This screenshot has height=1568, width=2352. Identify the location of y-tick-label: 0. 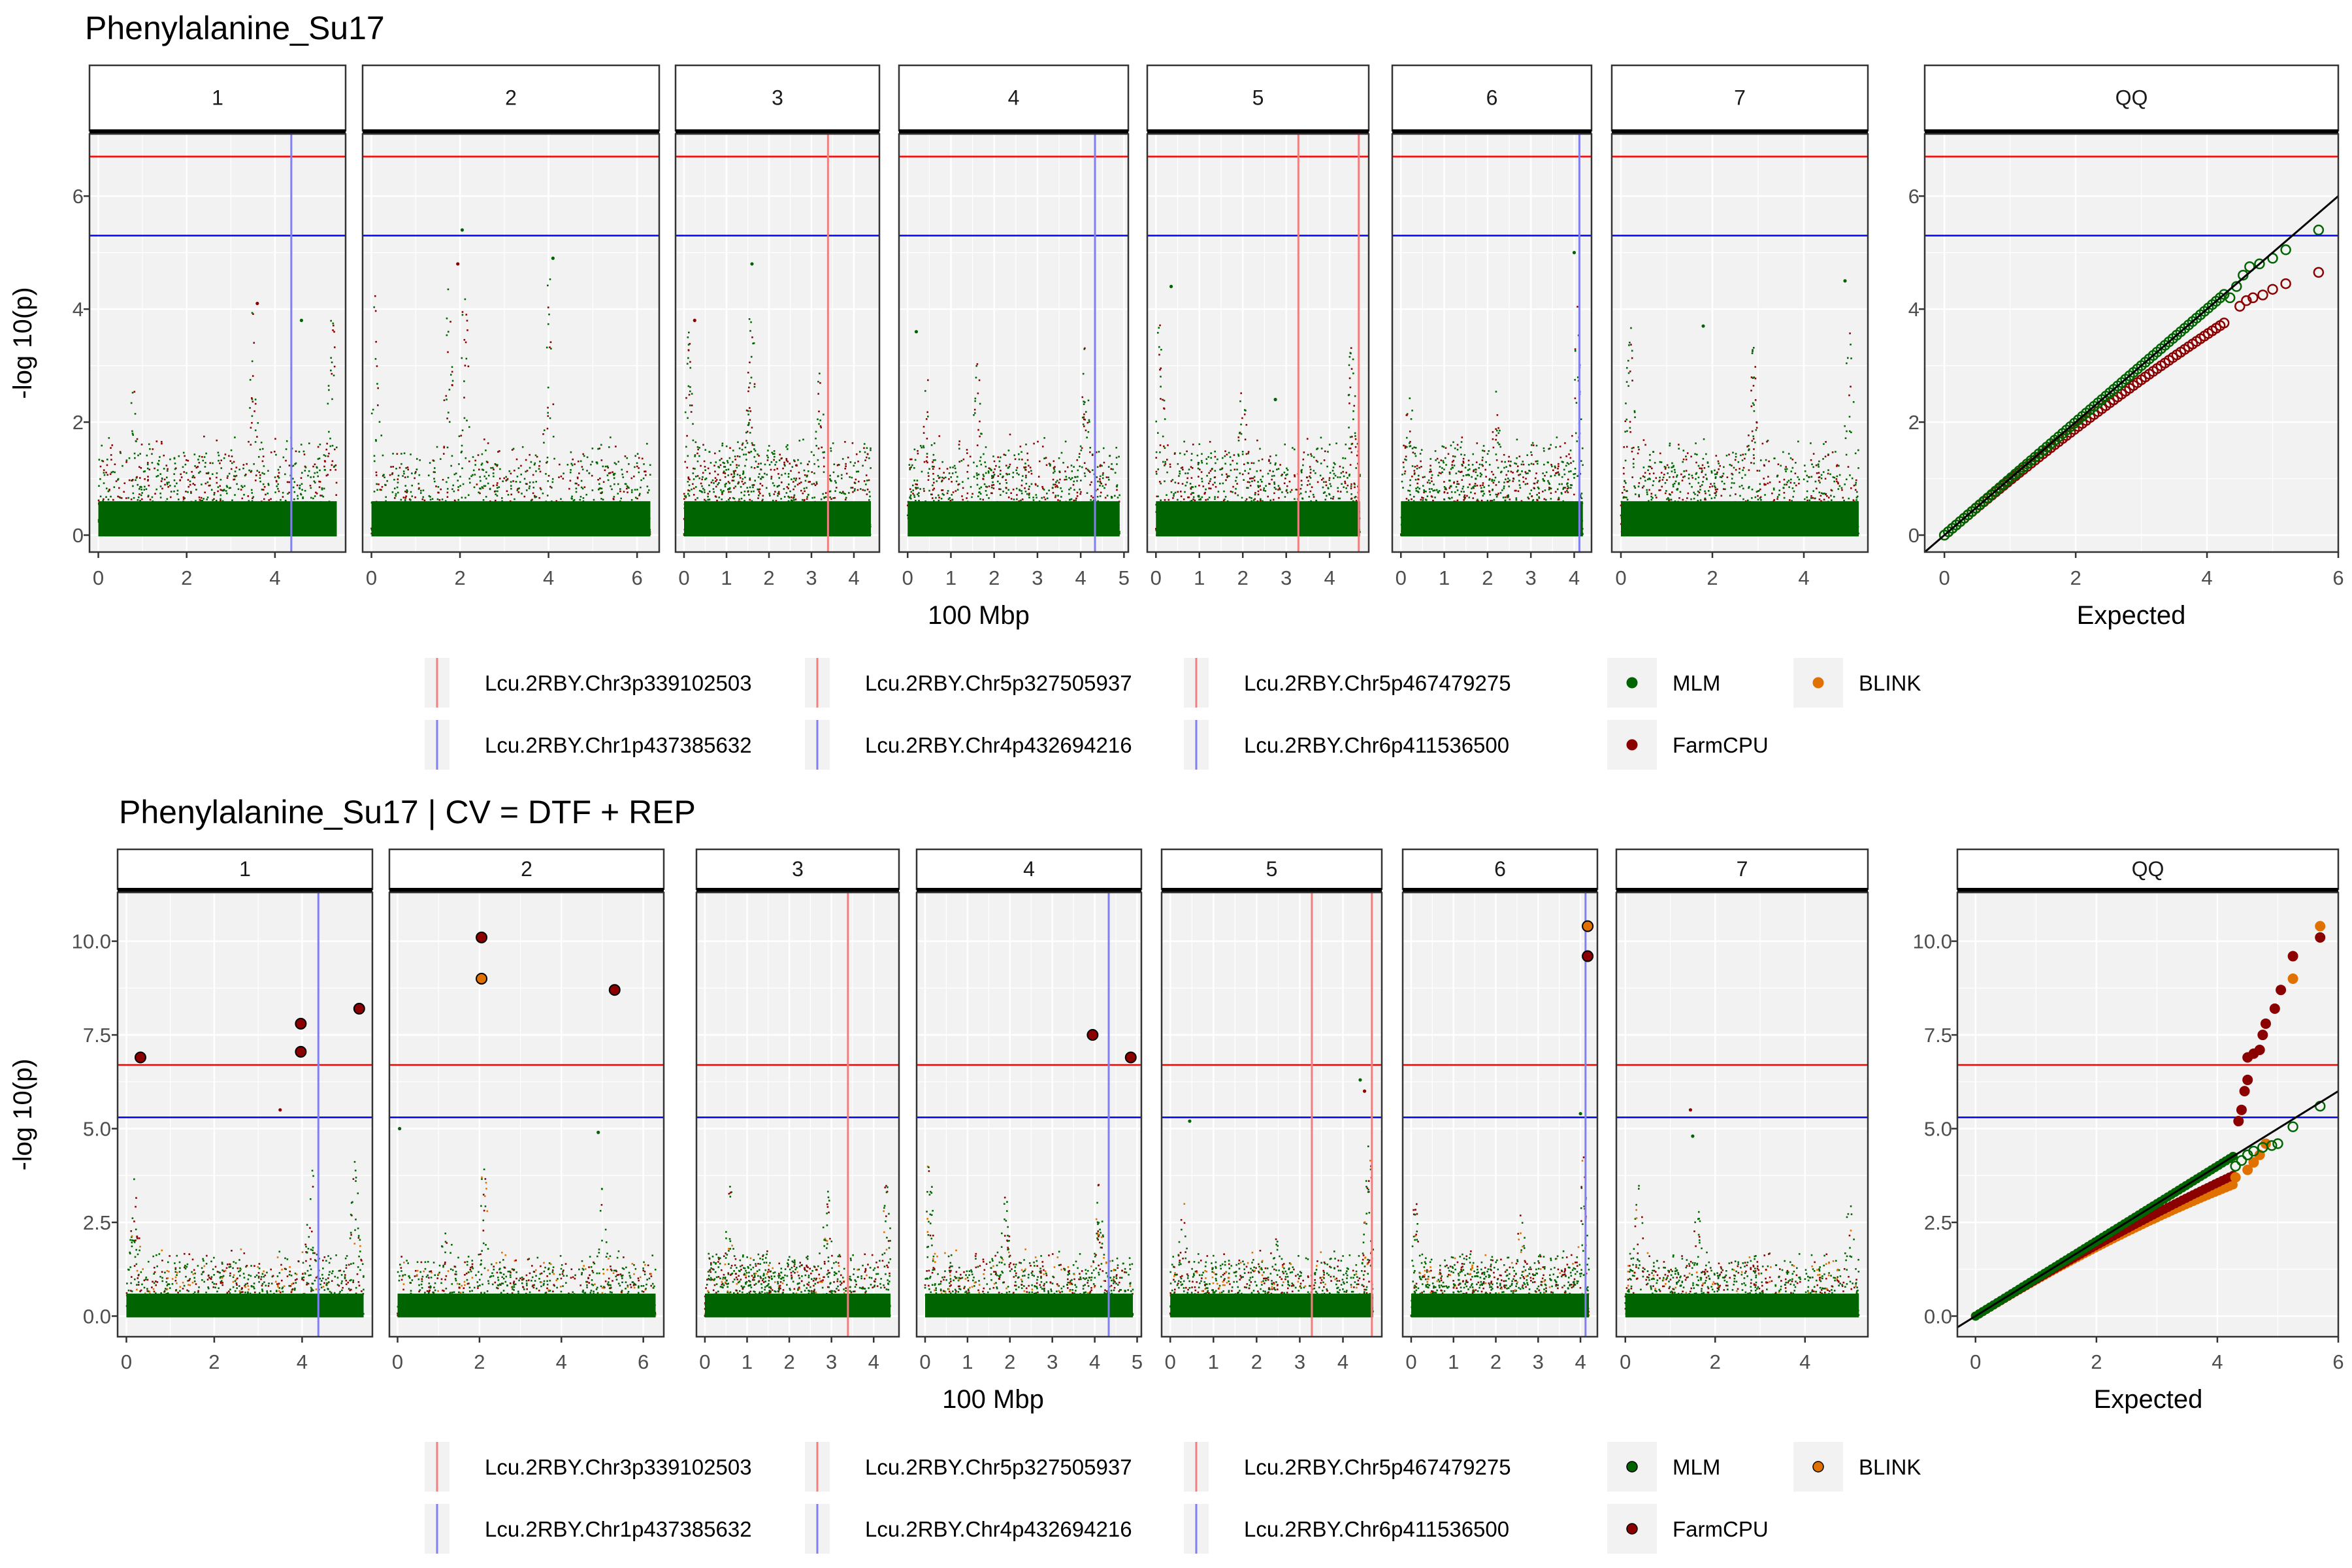
(78, 535).